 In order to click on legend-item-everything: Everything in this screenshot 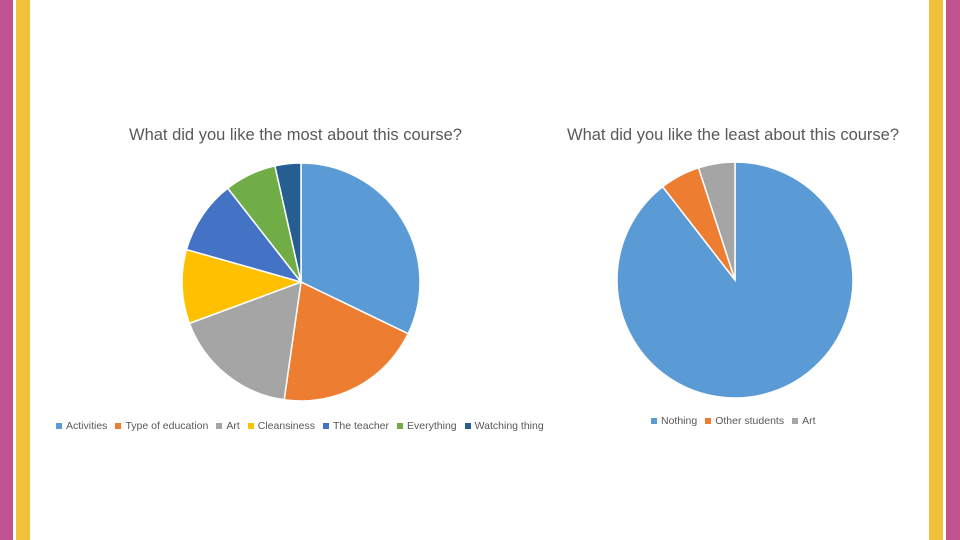, I will do `click(427, 426)`.